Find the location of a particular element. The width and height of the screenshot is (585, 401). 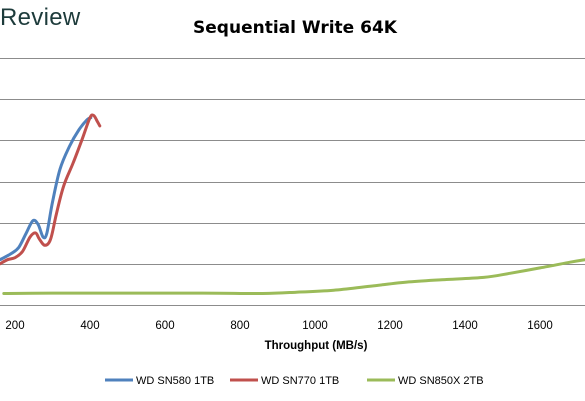

legend-label-wd-sn850x-2tb: WD SN850X 2TB is located at coordinates (441, 381).